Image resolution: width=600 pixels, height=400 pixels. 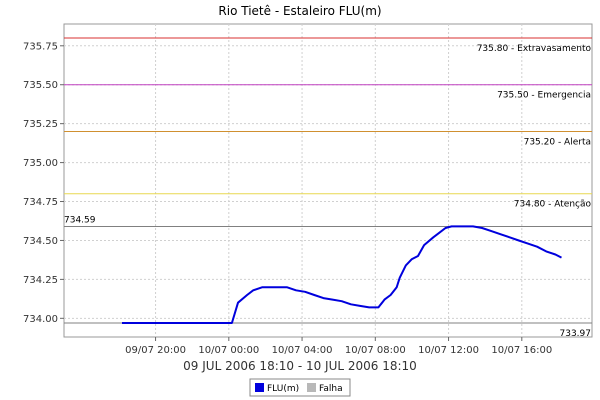 What do you see at coordinates (300, 366) in the screenshot?
I see `x-axis-title: 09 JUL 2006 18:10 - 10 JUL 2006 18:10` at bounding box center [300, 366].